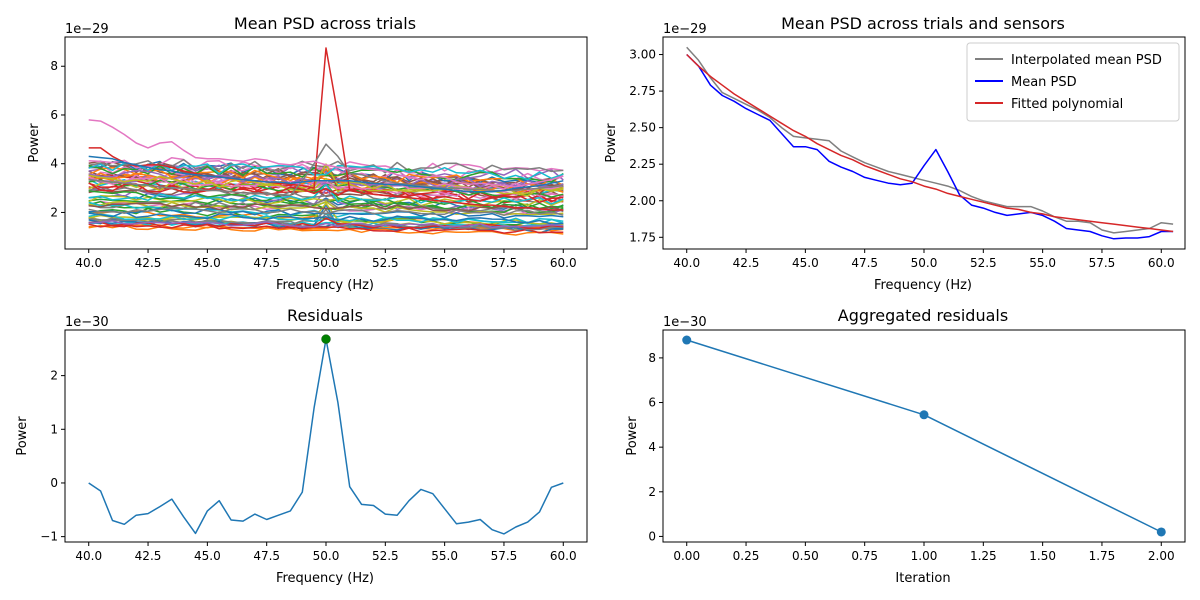 The width and height of the screenshot is (1200, 600). What do you see at coordinates (652, 447) in the screenshot?
I see `y-tick-label: 4` at bounding box center [652, 447].